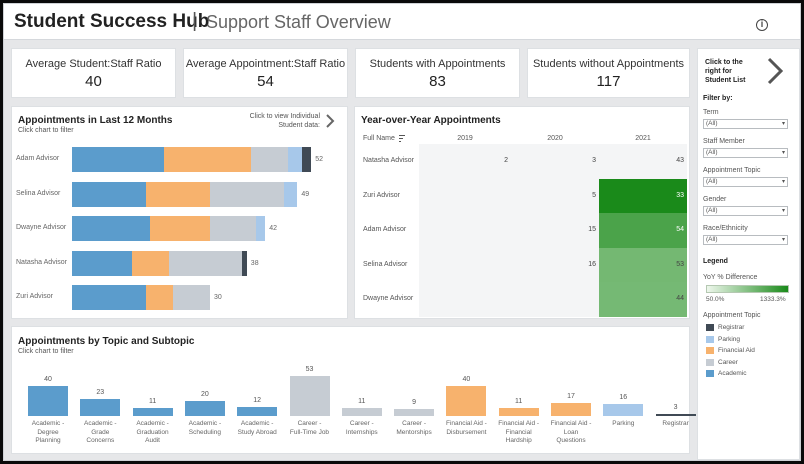 Image resolution: width=804 pixels, height=464 pixels. Describe the element at coordinates (93, 73) in the screenshot. I see `kpi-student-staff-ratio: Average Student:Staff Ratio 40` at that location.